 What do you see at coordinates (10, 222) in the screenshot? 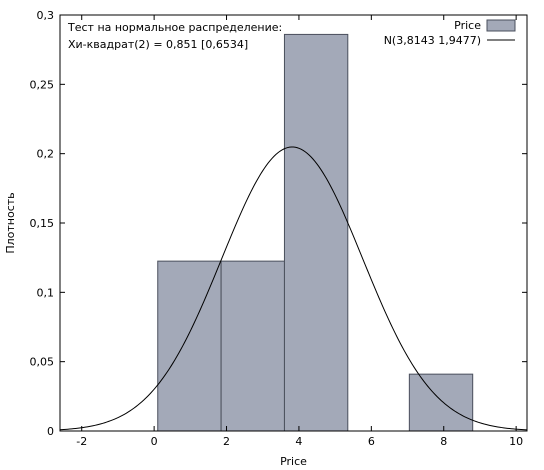
I see `y-axis-title: Плотность` at bounding box center [10, 222].